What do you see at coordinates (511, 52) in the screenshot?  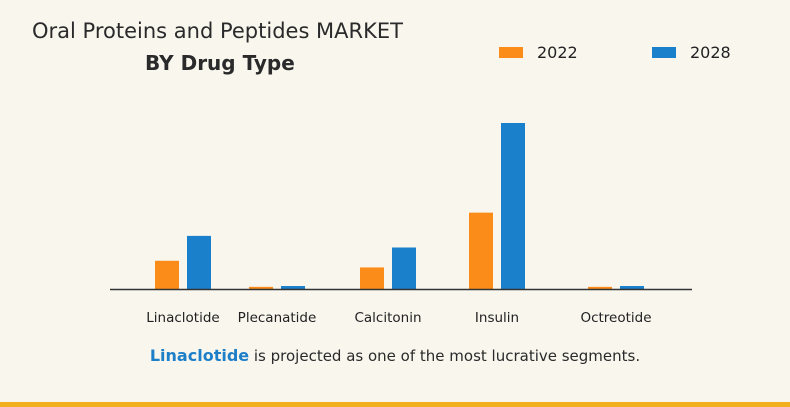 I see `legend-swatch-2022` at bounding box center [511, 52].